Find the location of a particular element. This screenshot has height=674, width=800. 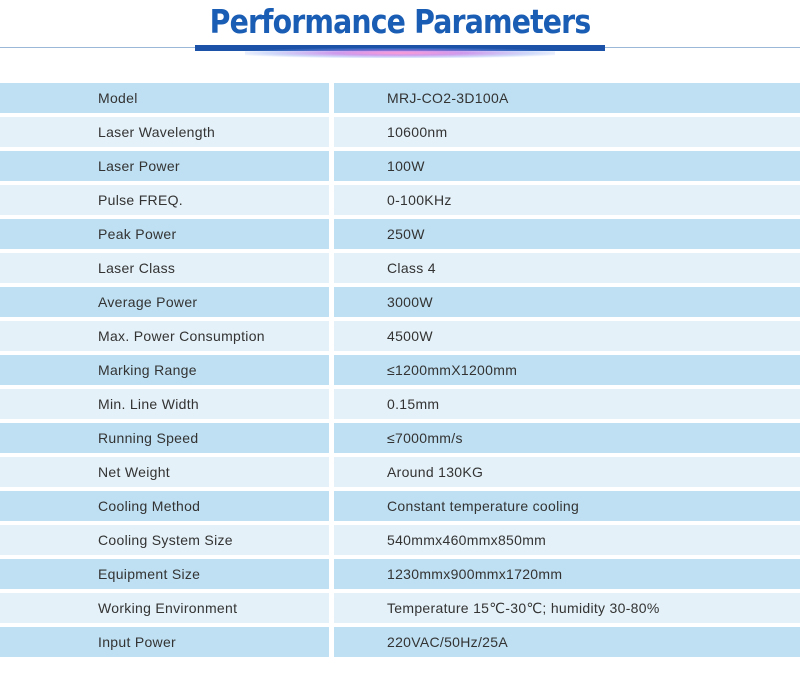

spec-name: Laser Class is located at coordinates (164, 268).